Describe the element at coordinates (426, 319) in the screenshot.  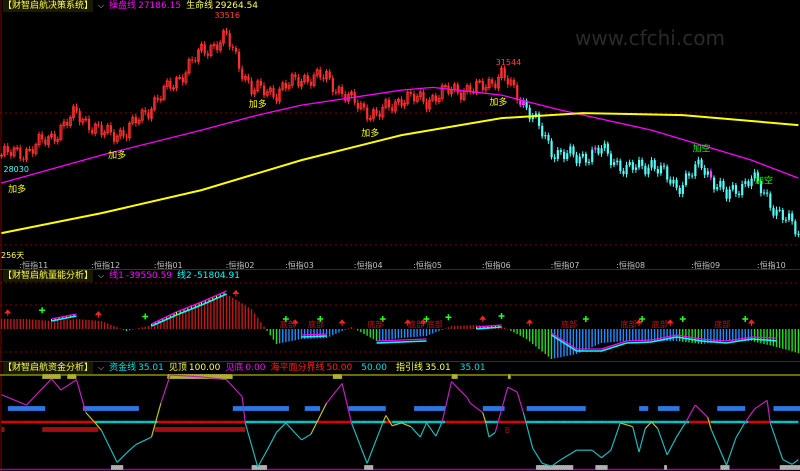
I see `buy-mark-icon` at that location.